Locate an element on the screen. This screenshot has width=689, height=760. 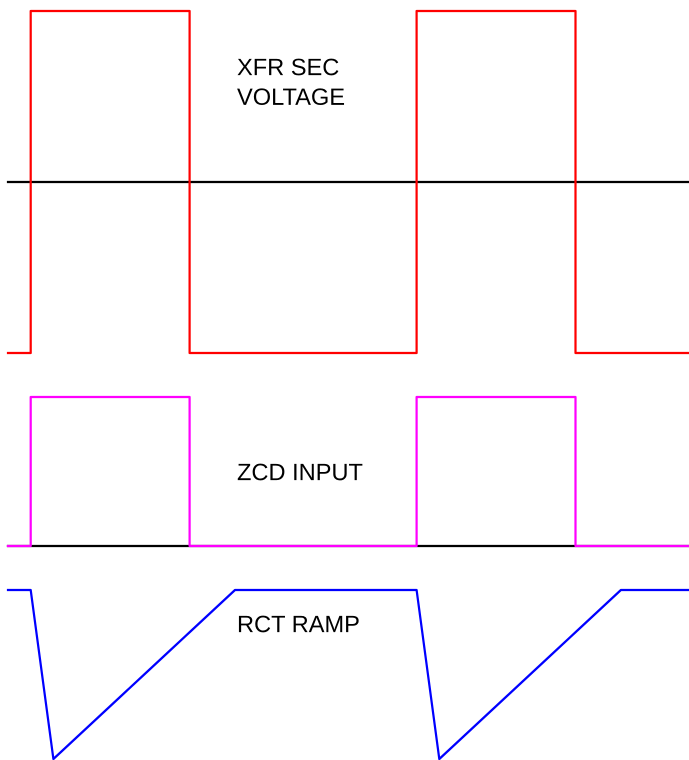
text: XFR SEC VOLTAGE is located at coordinates (290, 82).